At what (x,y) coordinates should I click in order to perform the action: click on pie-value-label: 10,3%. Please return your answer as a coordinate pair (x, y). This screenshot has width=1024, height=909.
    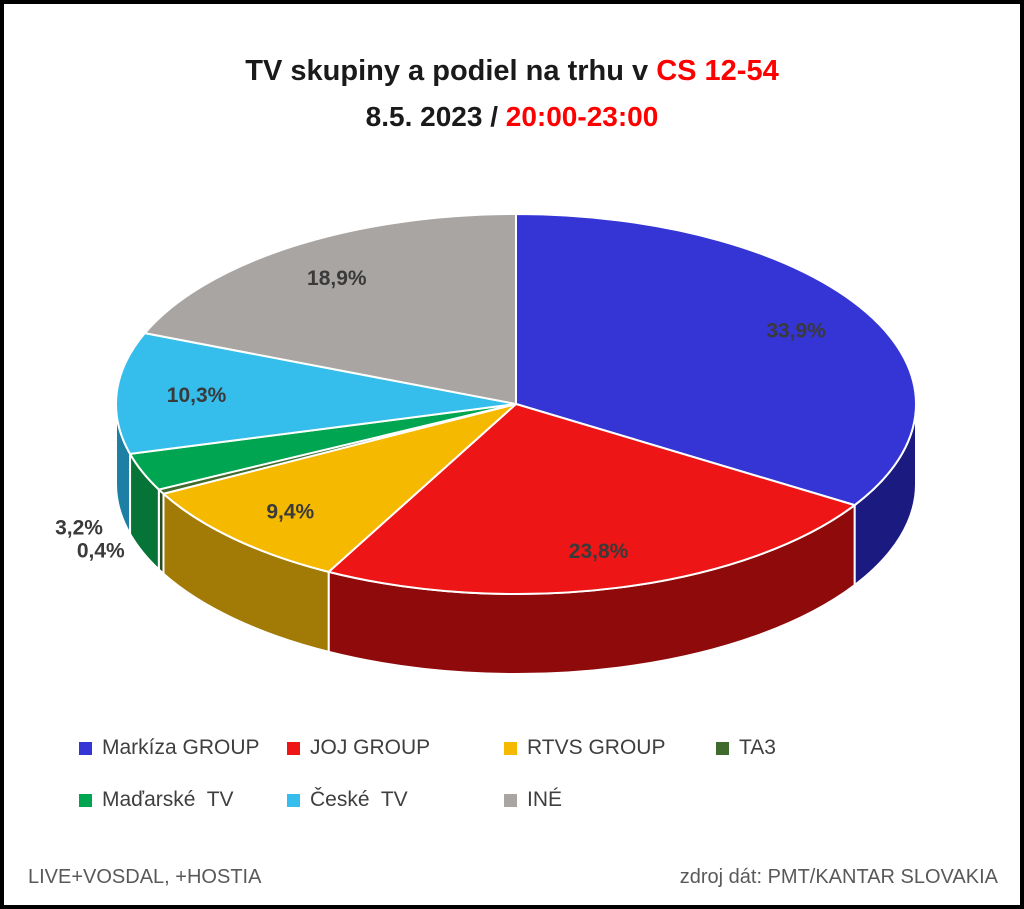
    Looking at the image, I should click on (197, 395).